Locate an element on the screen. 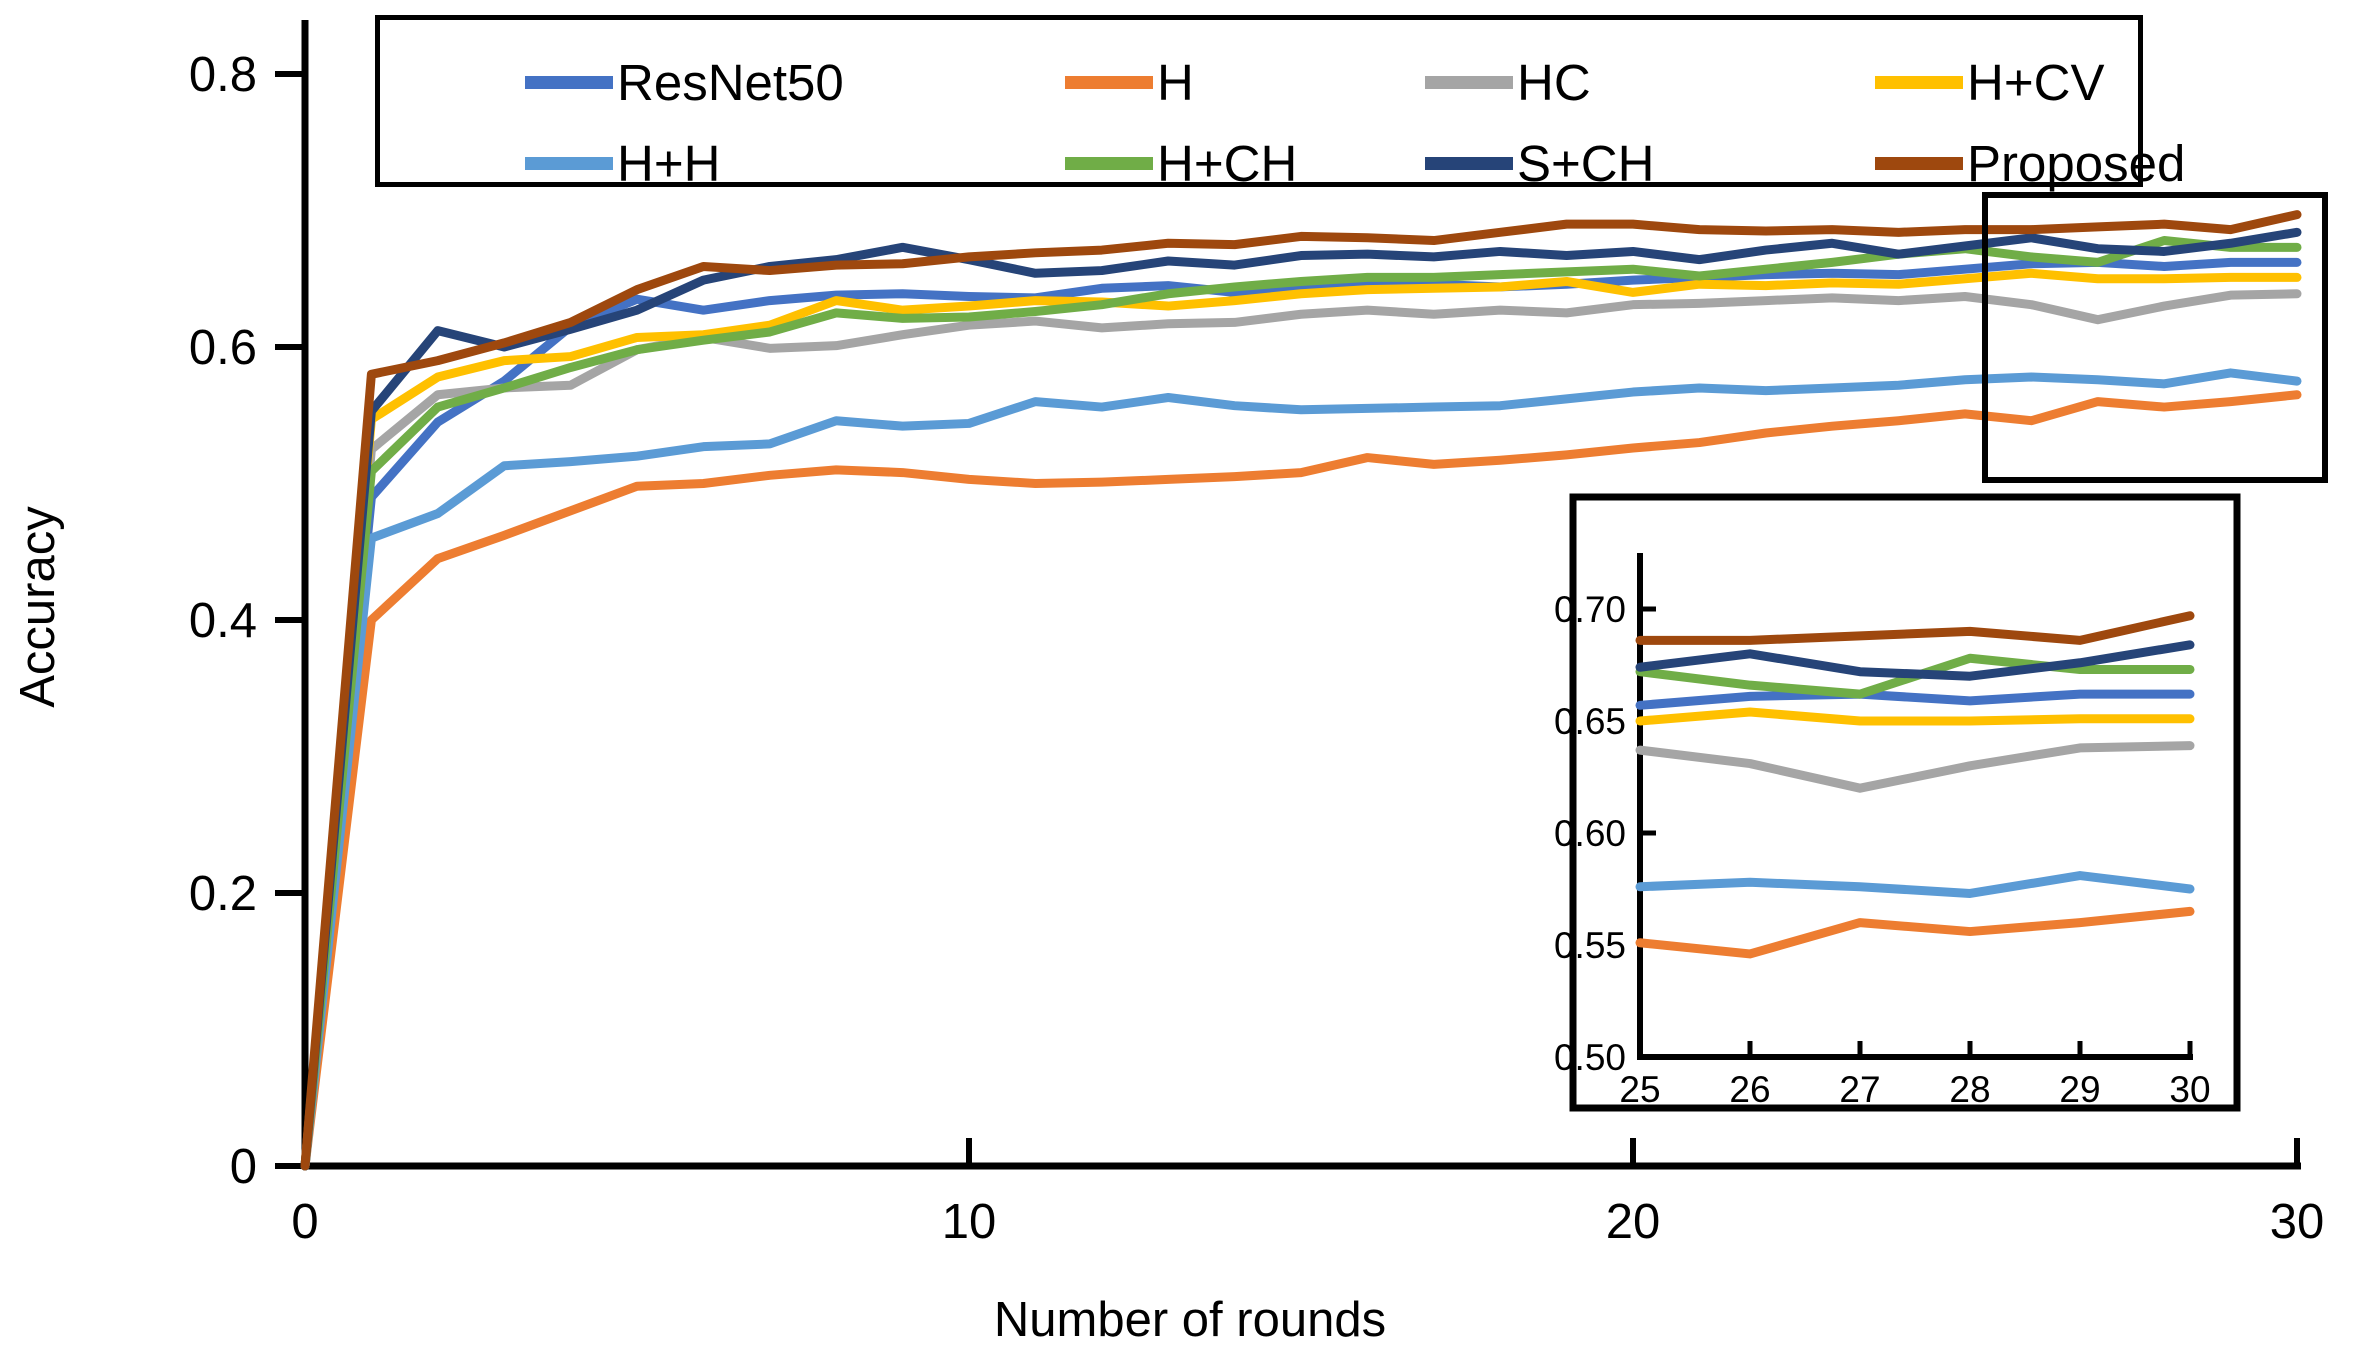 This screenshot has height=1364, width=2355. legend-label: Proposed is located at coordinates (2076, 163).